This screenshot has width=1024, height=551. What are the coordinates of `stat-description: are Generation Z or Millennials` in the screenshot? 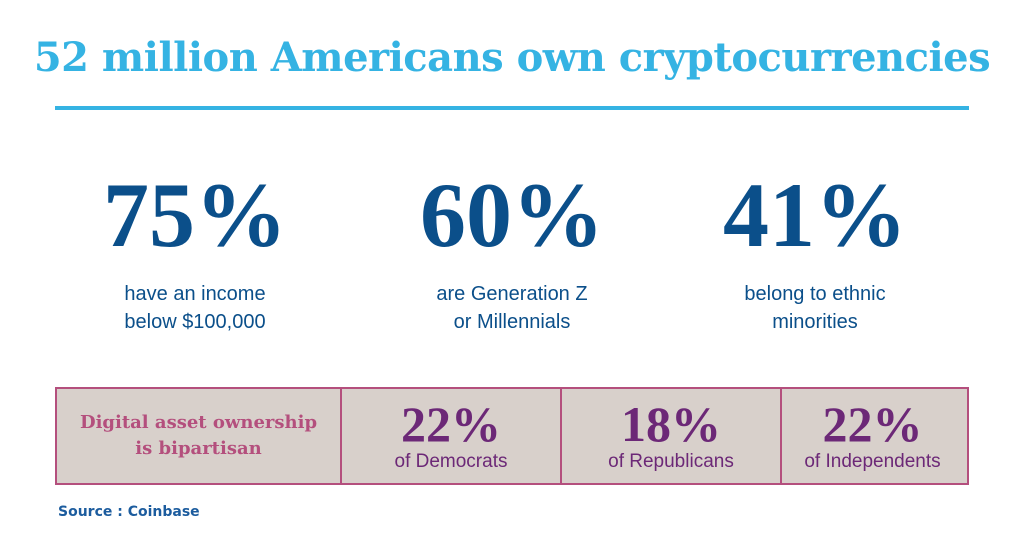 It's located at (512, 308).